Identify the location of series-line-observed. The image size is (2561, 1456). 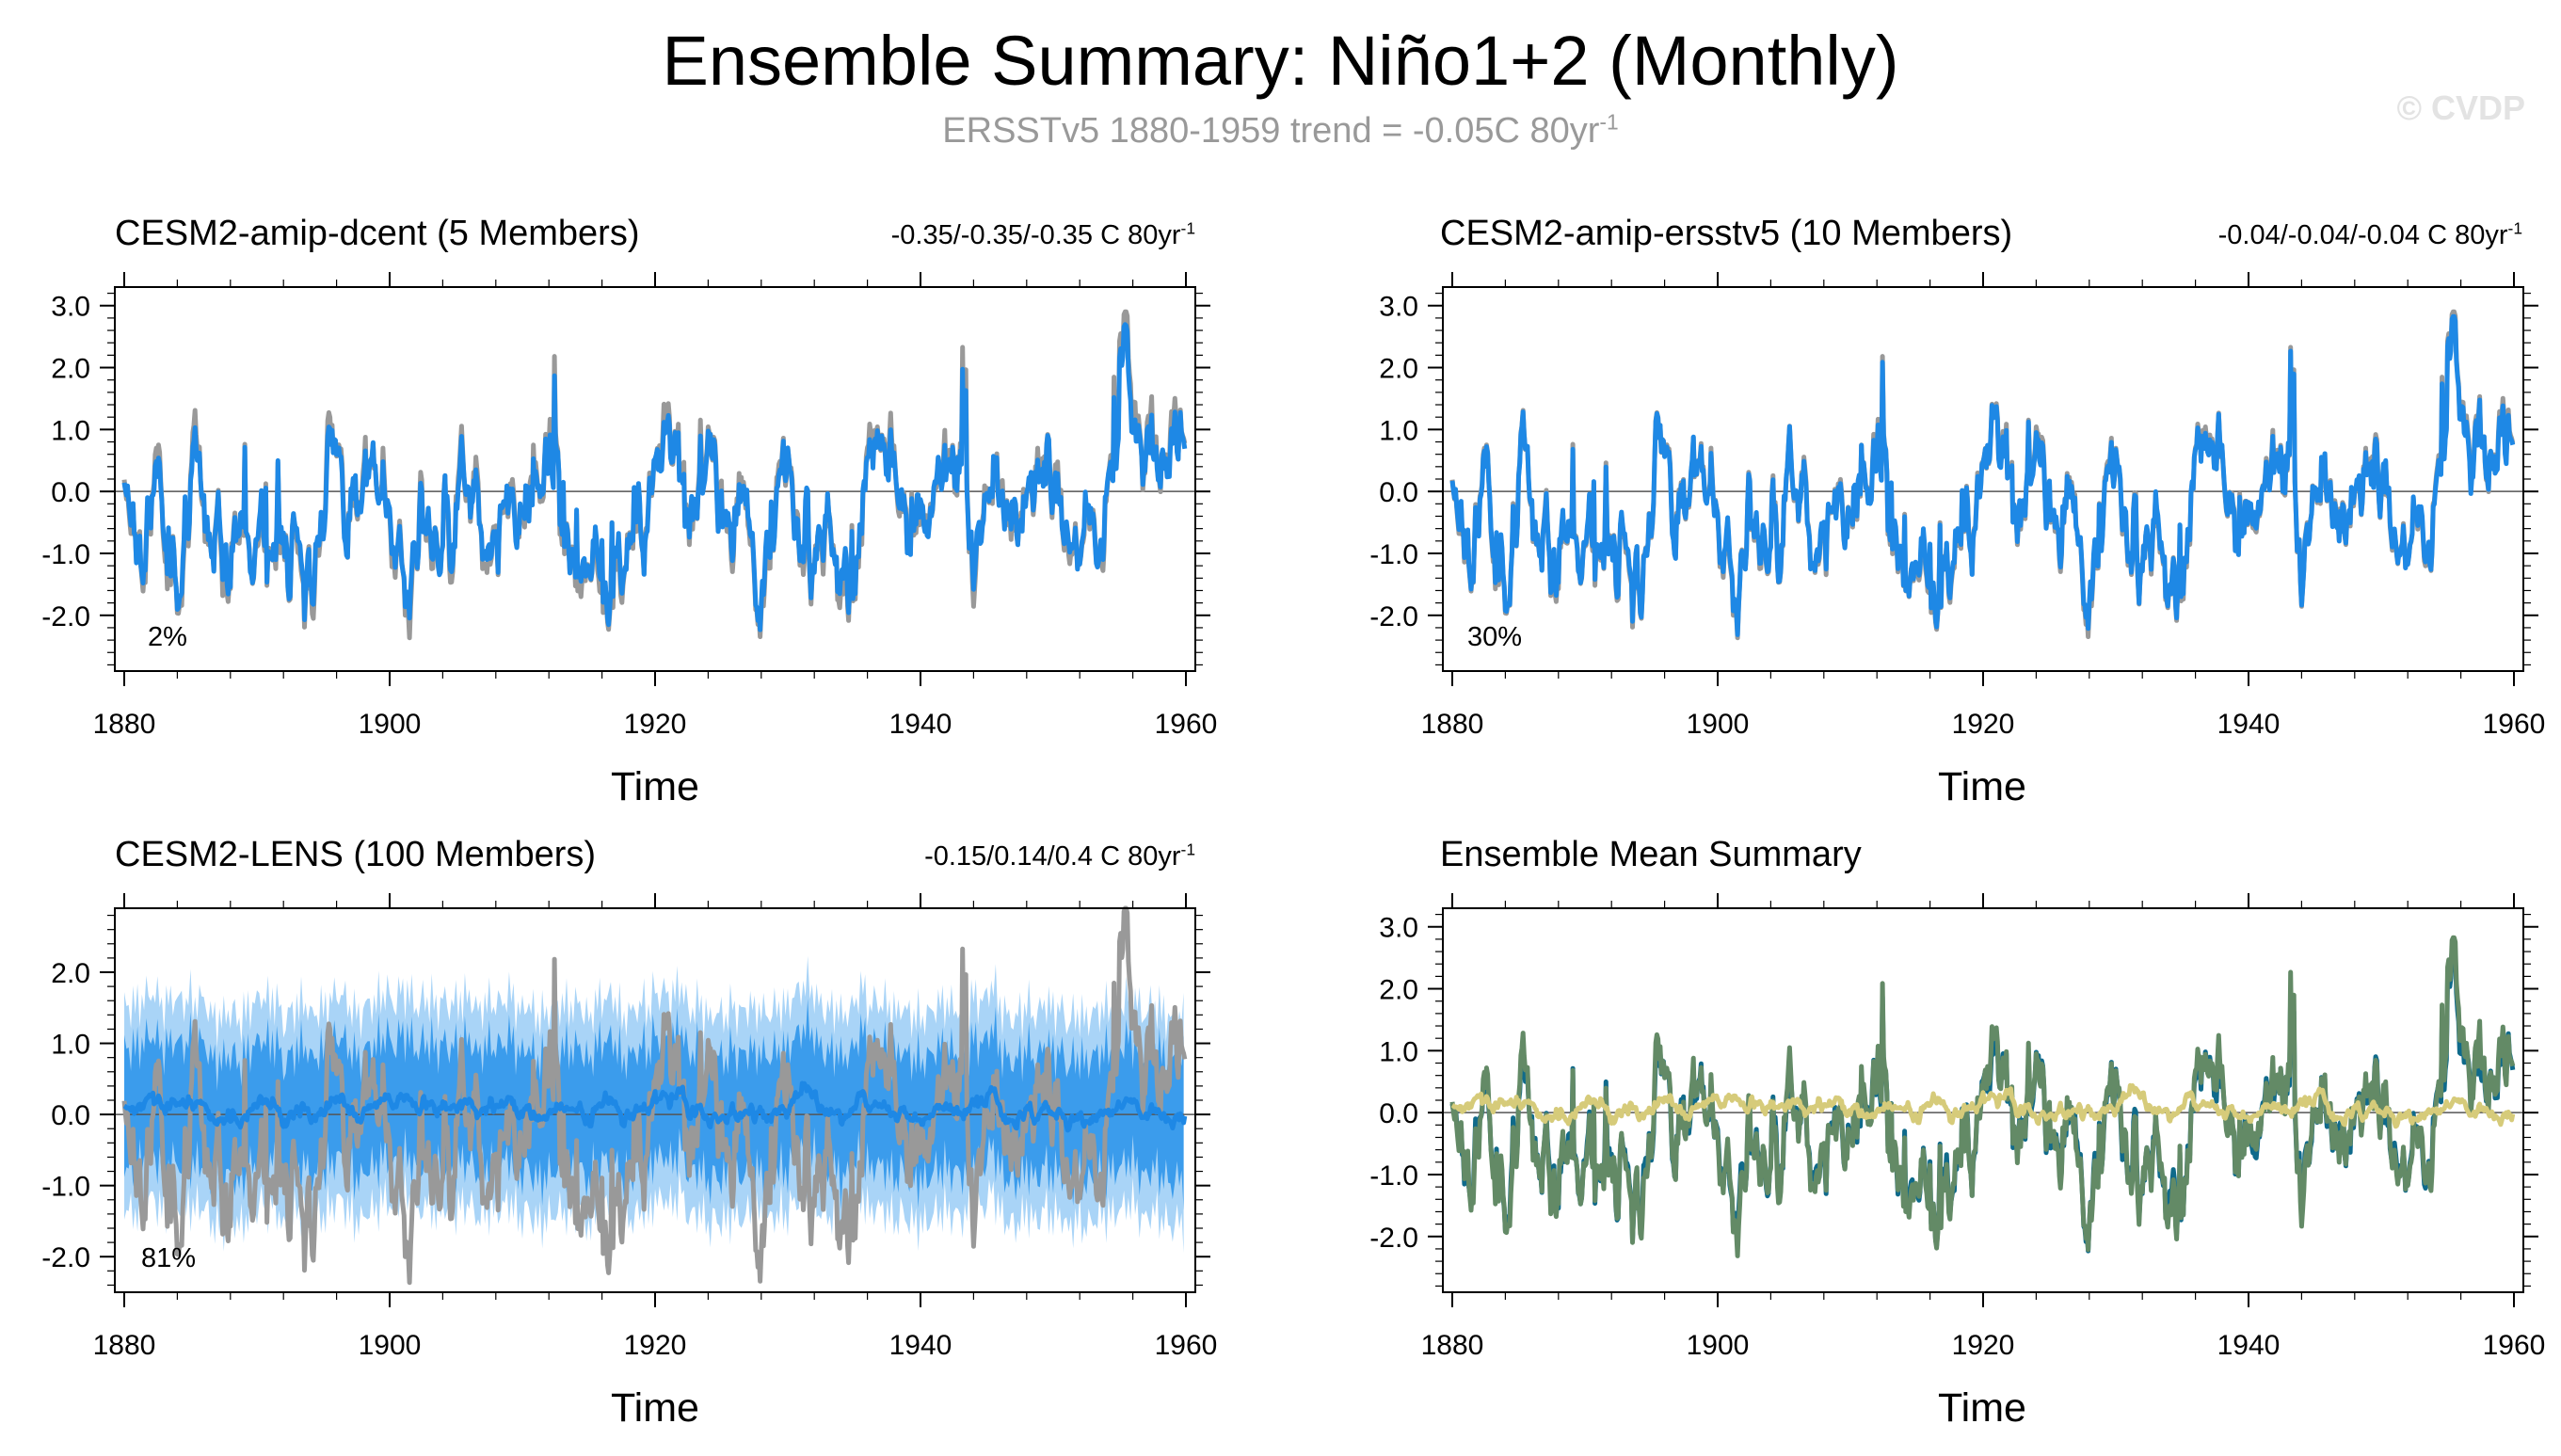
(654, 1095).